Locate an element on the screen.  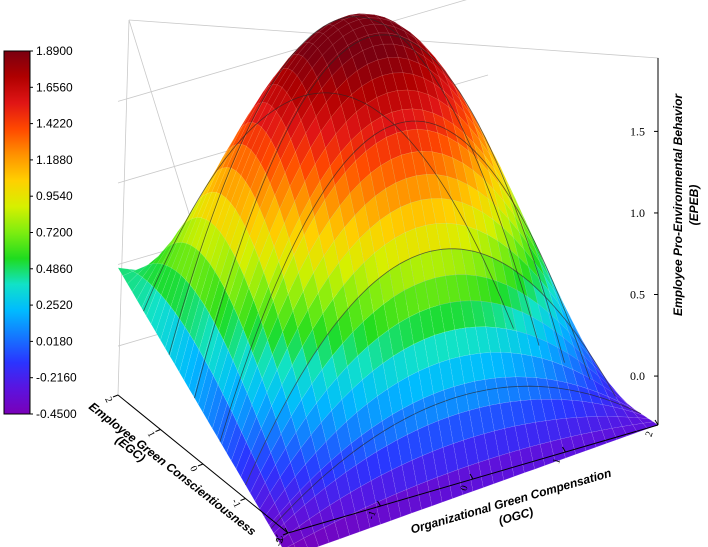
z-axis-title: Employee Pro-Environmental Behavior is located at coordinates (678, 204).